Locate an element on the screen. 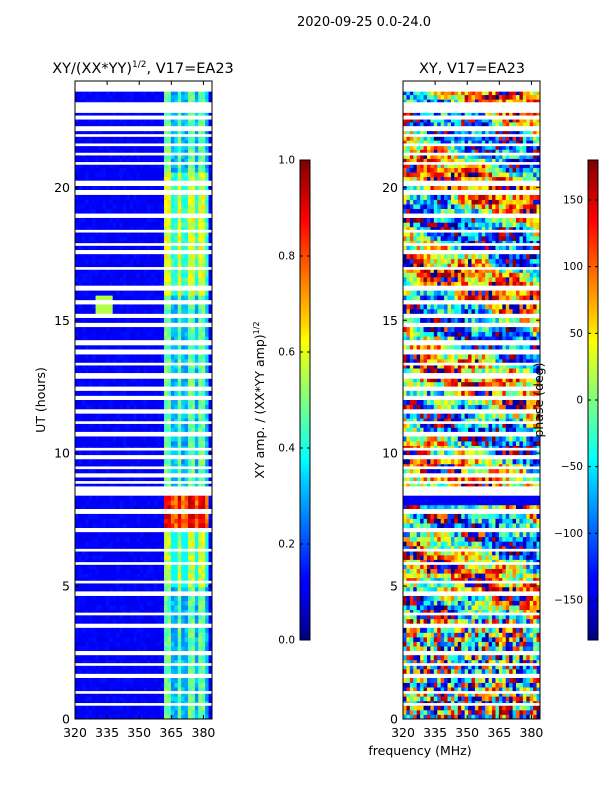 The width and height of the screenshot is (600, 800). colorbar-tick-label: −150 is located at coordinates (568, 601).